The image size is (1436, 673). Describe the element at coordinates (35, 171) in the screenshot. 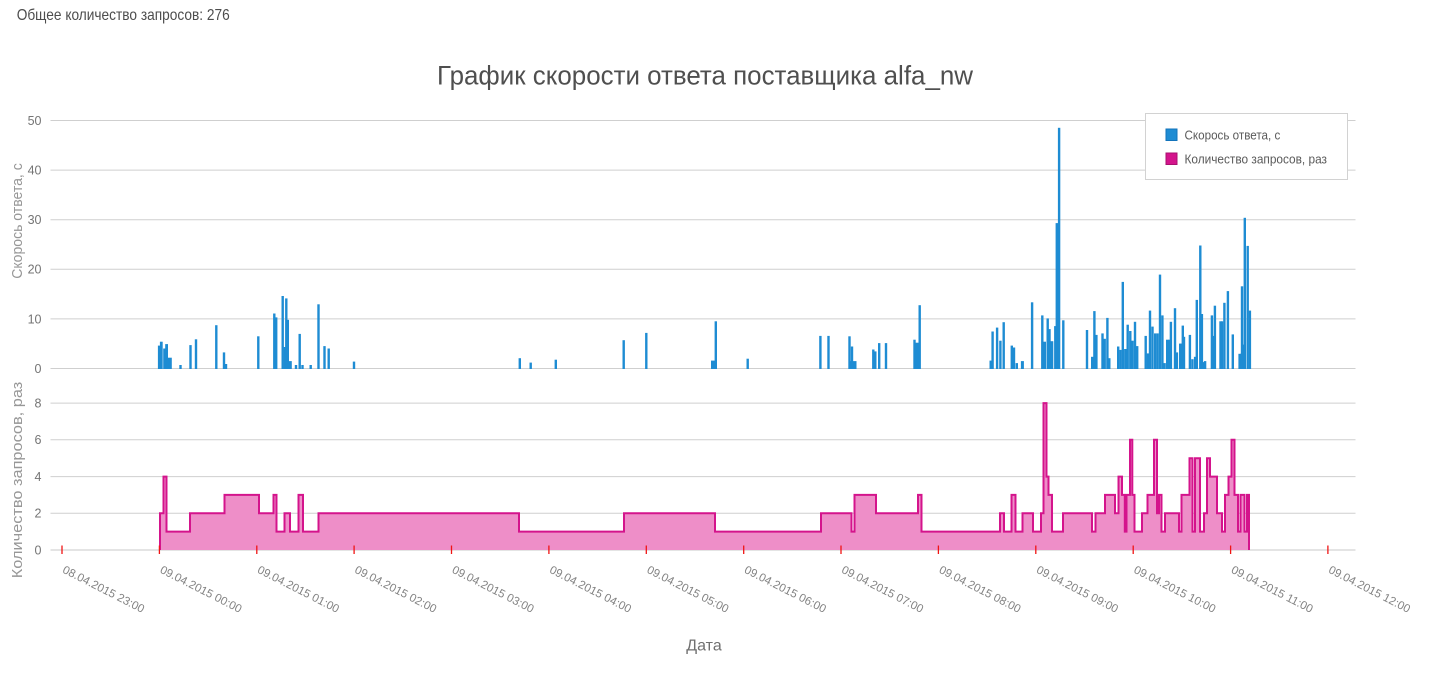

I see `svg-text: 40` at that location.